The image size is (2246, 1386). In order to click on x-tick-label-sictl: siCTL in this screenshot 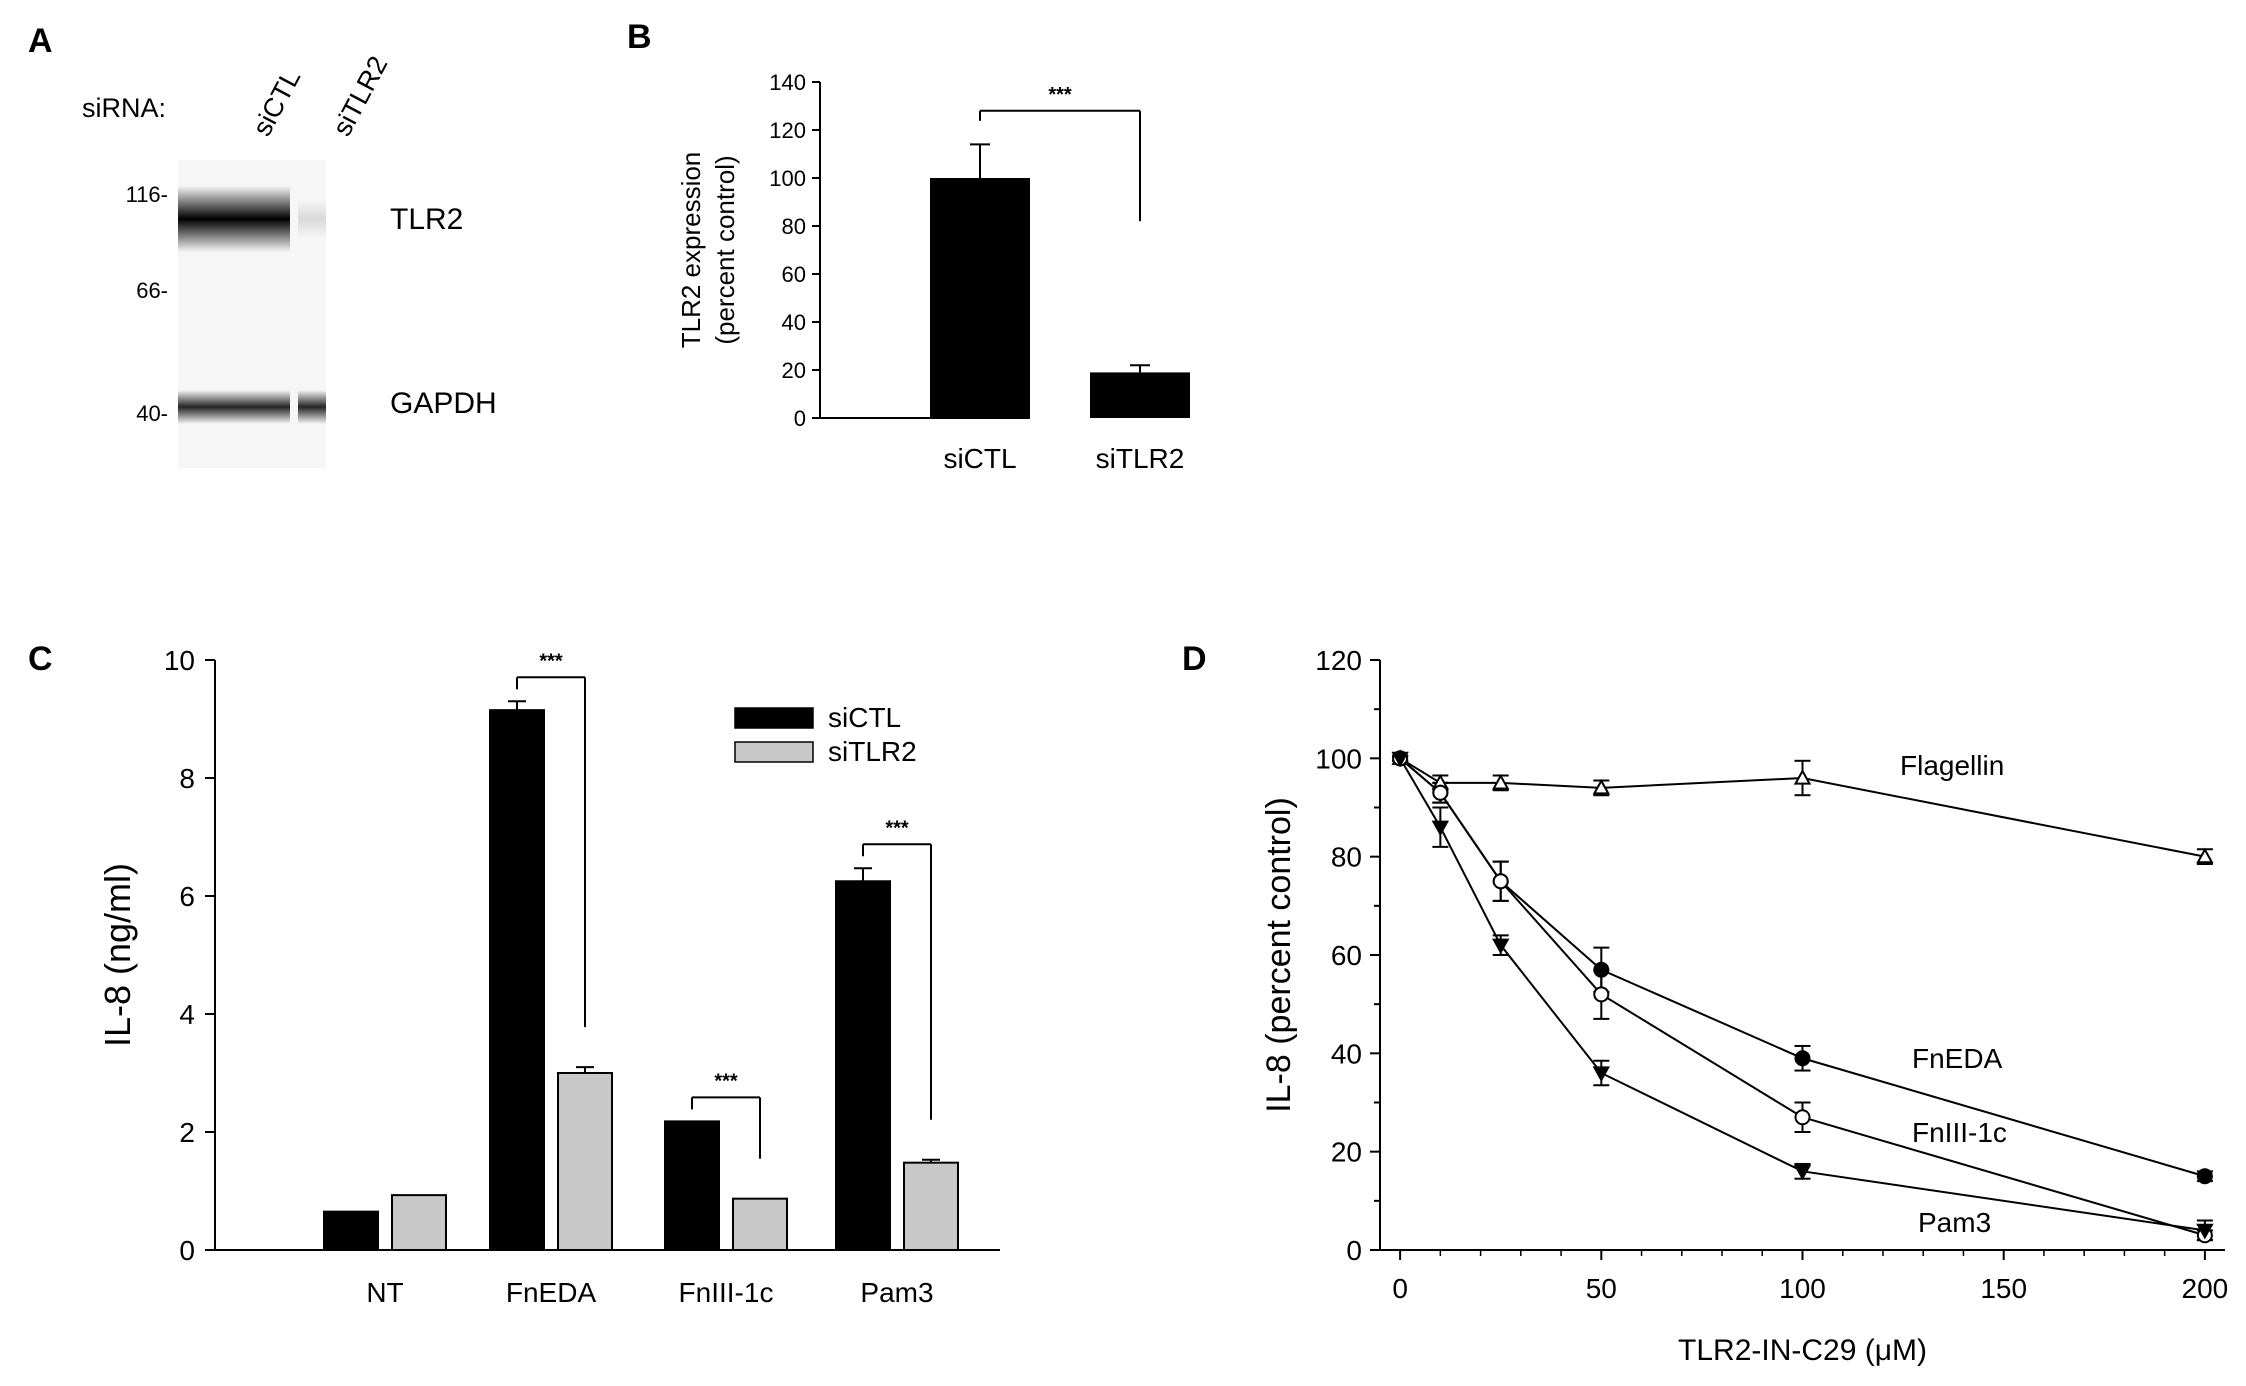, I will do `click(979, 458)`.